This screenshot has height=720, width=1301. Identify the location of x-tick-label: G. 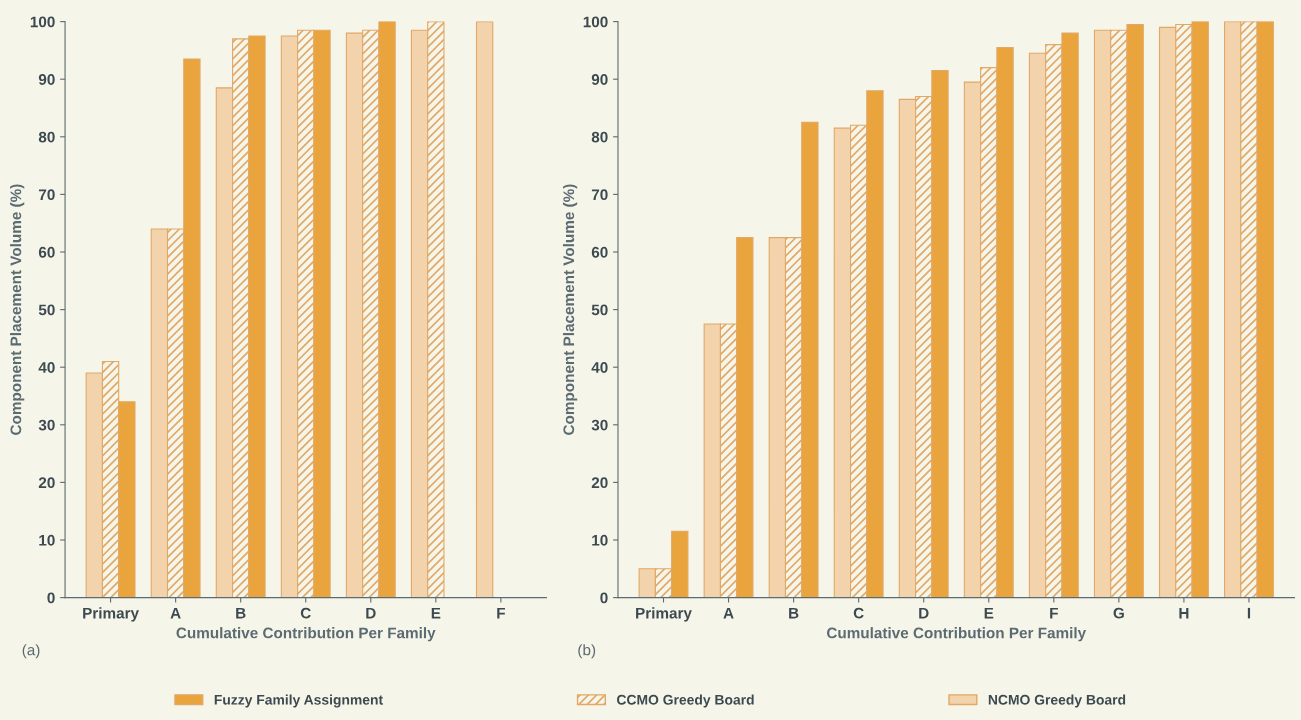
(1118, 613).